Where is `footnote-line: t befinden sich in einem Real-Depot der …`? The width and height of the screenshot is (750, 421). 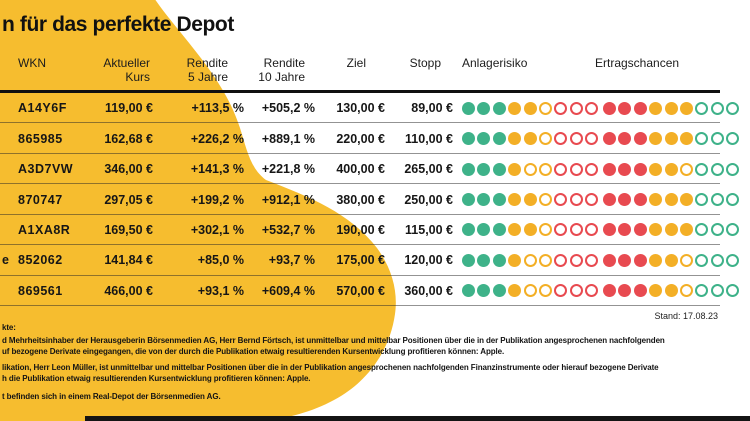 footnote-line: t befinden sich in einem Real-Depot der … is located at coordinates (111, 396).